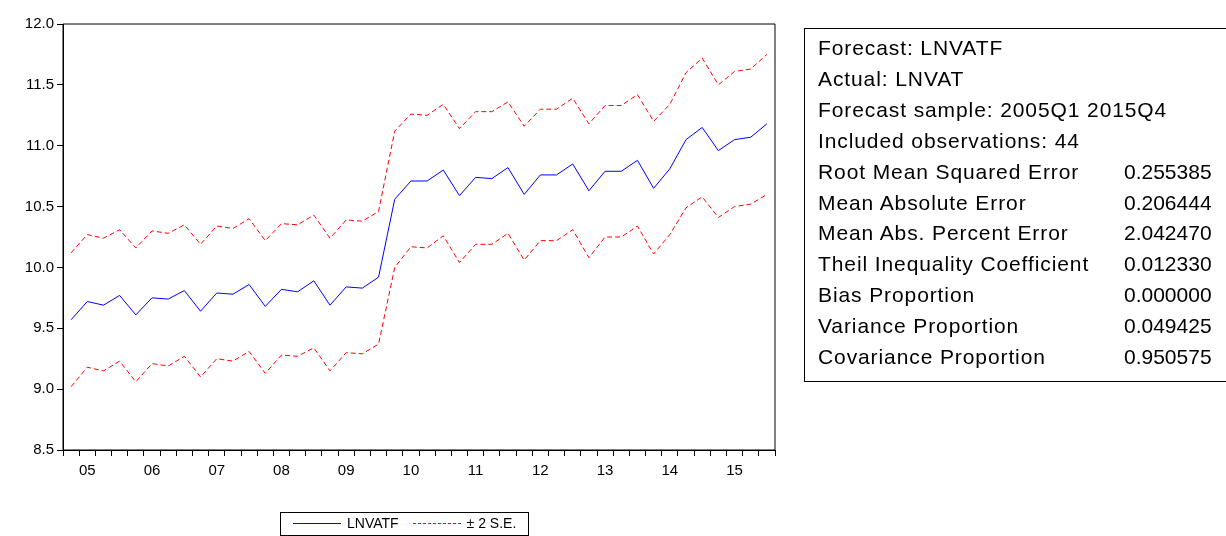  I want to click on category-label: Covariance Proportion, so click(932, 357).